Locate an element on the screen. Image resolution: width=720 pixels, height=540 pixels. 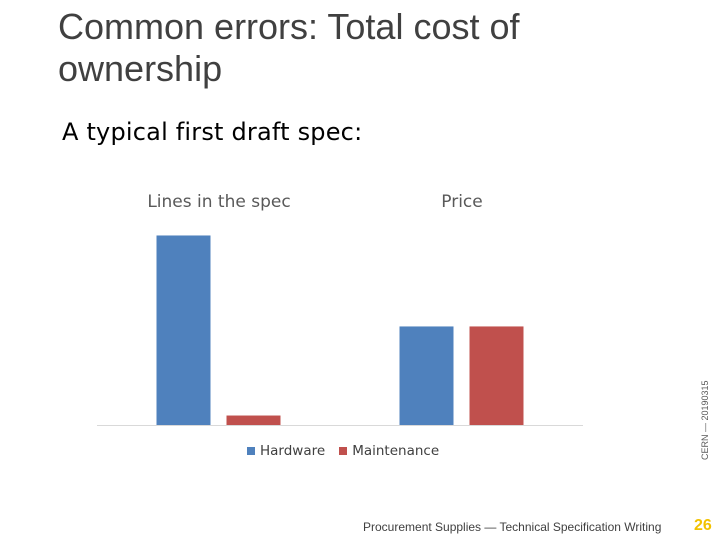
legend-item-maintenance: Maintenance is located at coordinates (389, 451).